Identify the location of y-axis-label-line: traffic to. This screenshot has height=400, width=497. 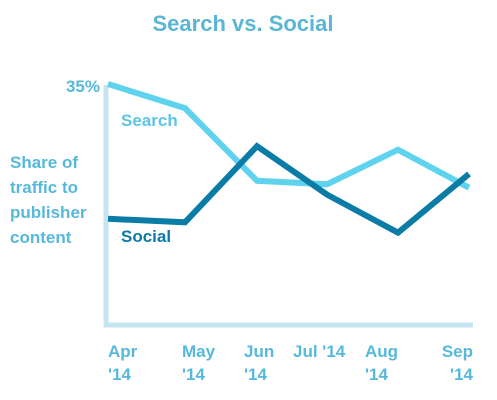
(44, 187).